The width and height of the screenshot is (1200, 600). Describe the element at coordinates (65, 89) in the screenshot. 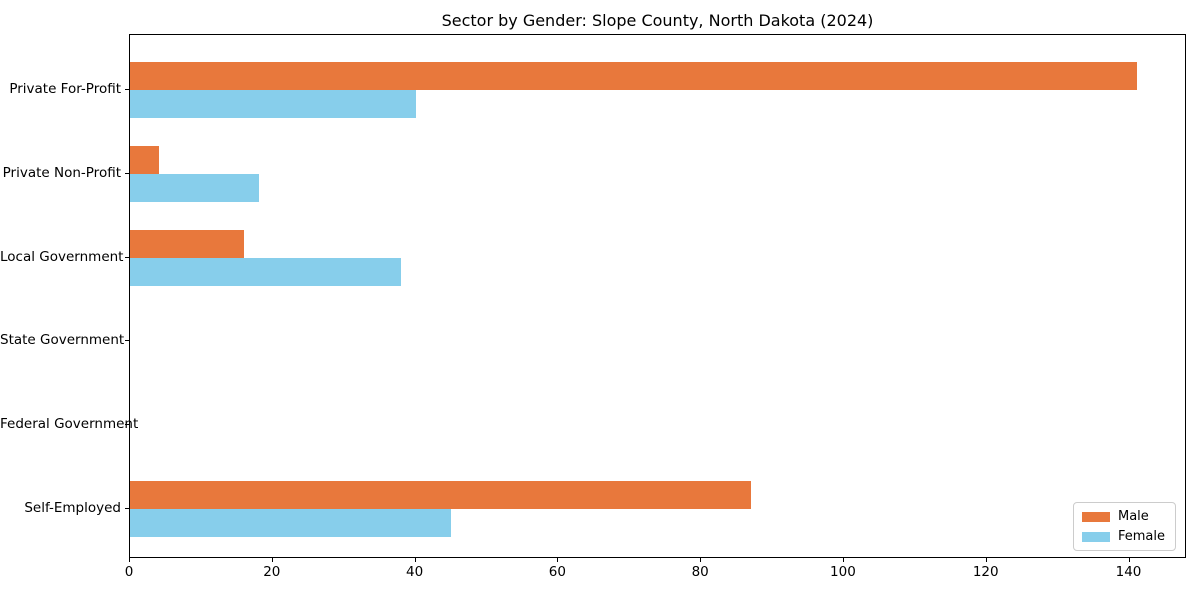

I see `y-tick-label: Private For-Profit` at that location.